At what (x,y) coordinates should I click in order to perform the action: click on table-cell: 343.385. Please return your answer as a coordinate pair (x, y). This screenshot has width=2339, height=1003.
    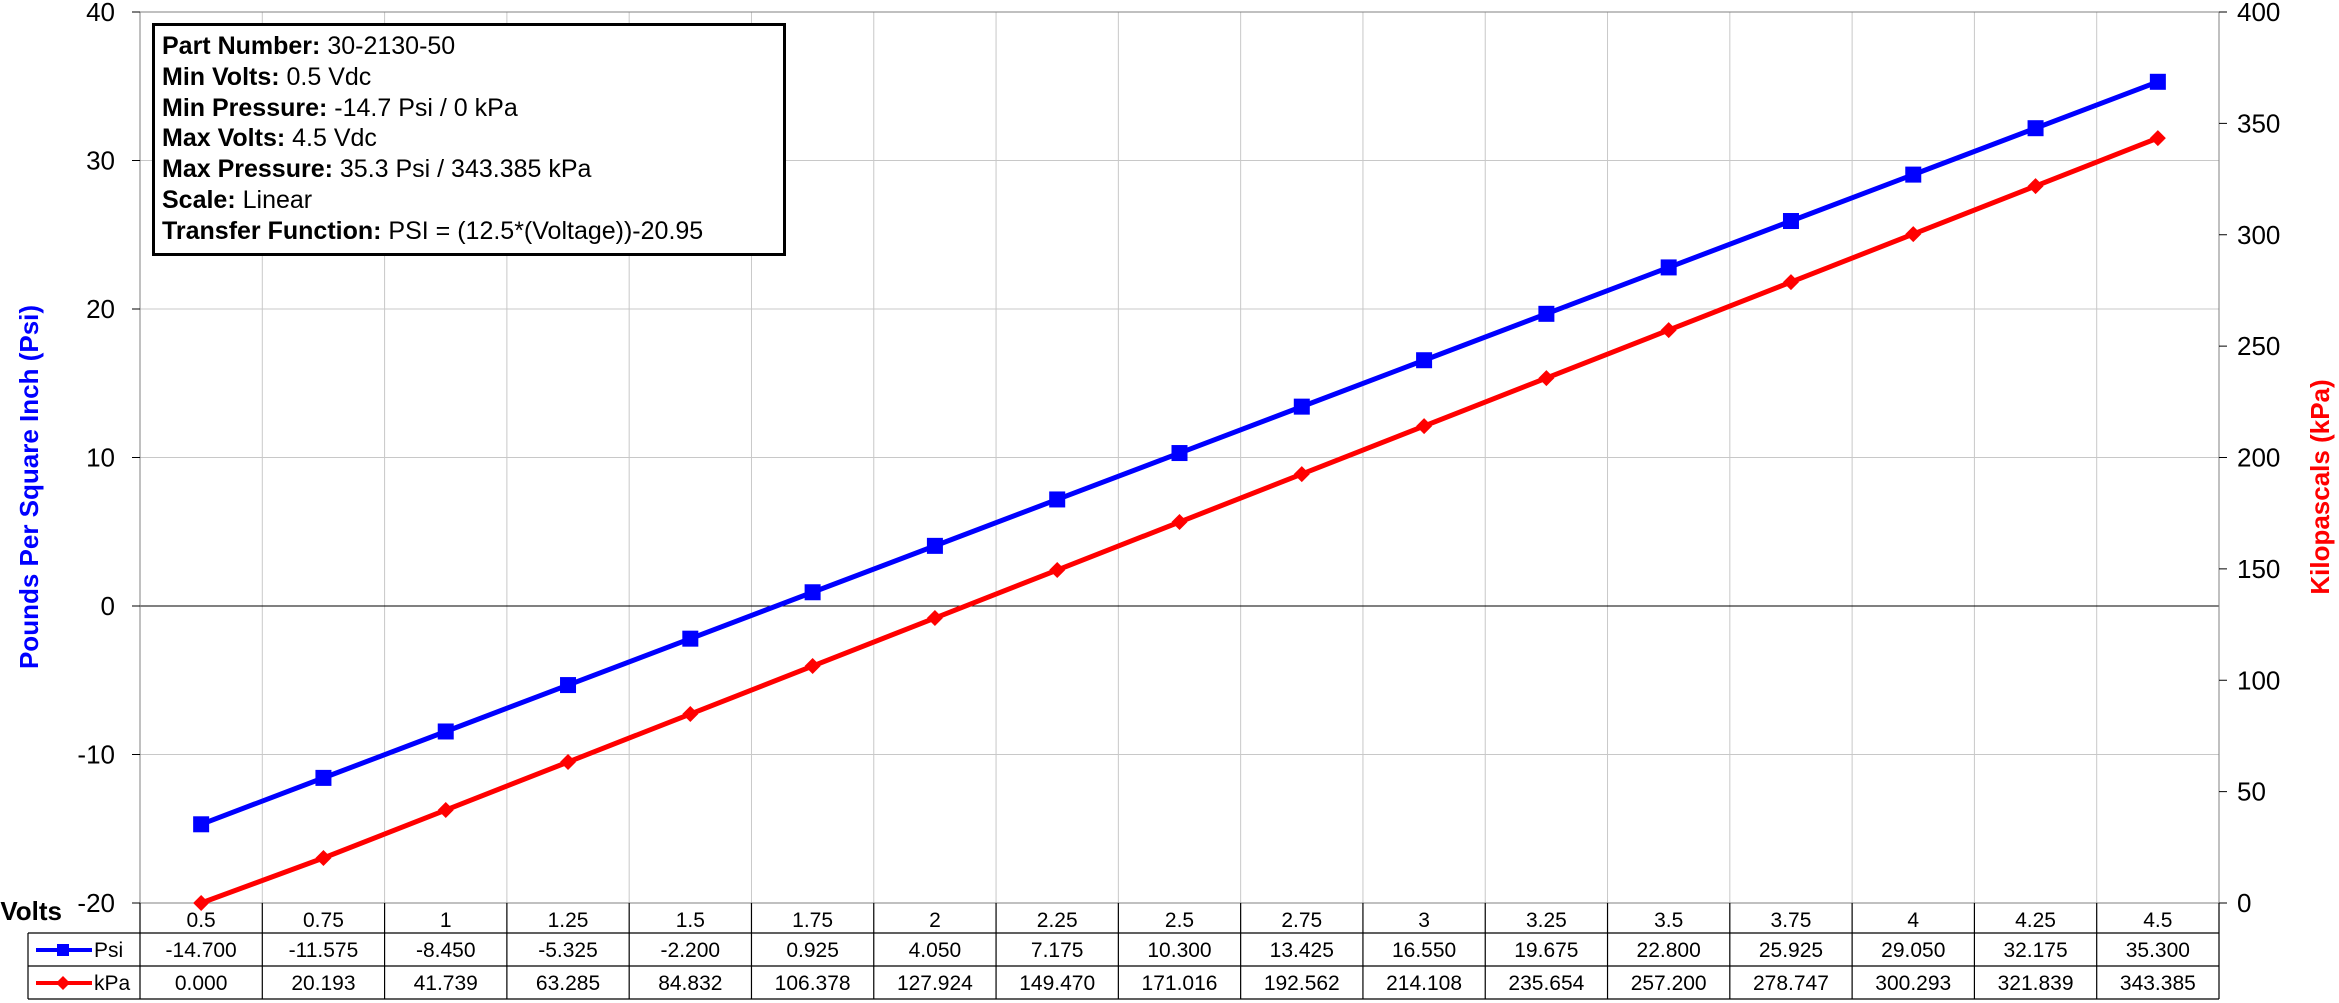
    Looking at the image, I should click on (2158, 983).